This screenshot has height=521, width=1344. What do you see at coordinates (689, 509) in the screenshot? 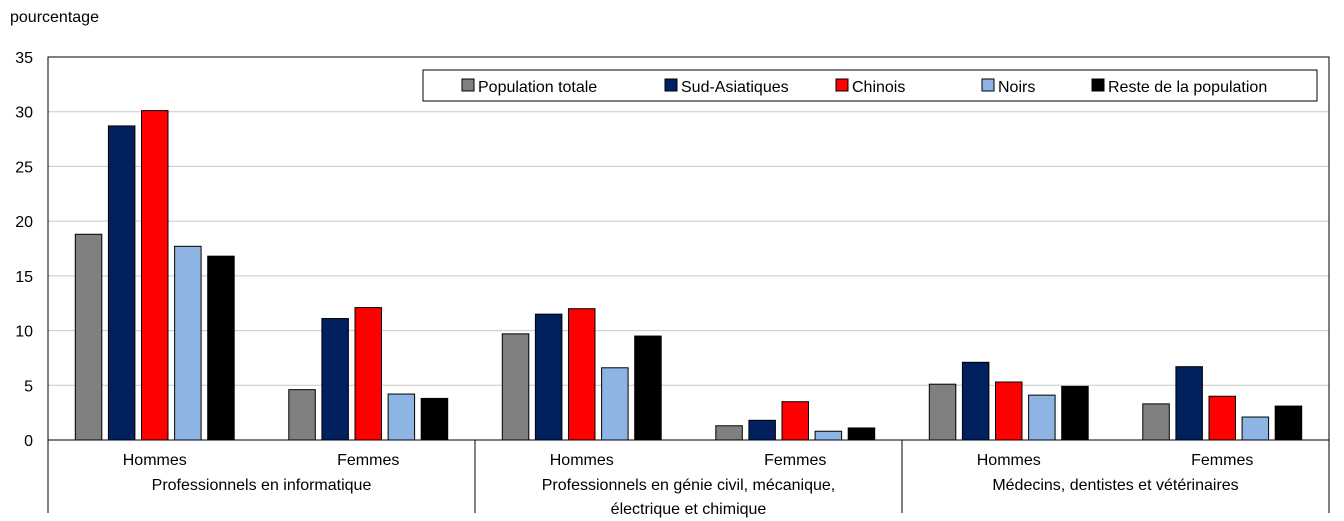
I see `x-group-label: électrique et chimique` at bounding box center [689, 509].